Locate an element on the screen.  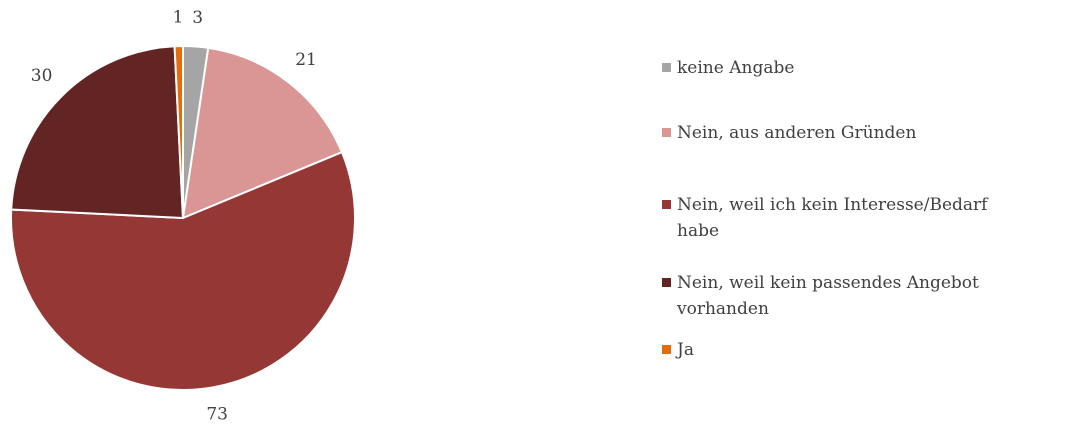
legend-label: Nein, aus anderen Gründen is located at coordinates (797, 133).